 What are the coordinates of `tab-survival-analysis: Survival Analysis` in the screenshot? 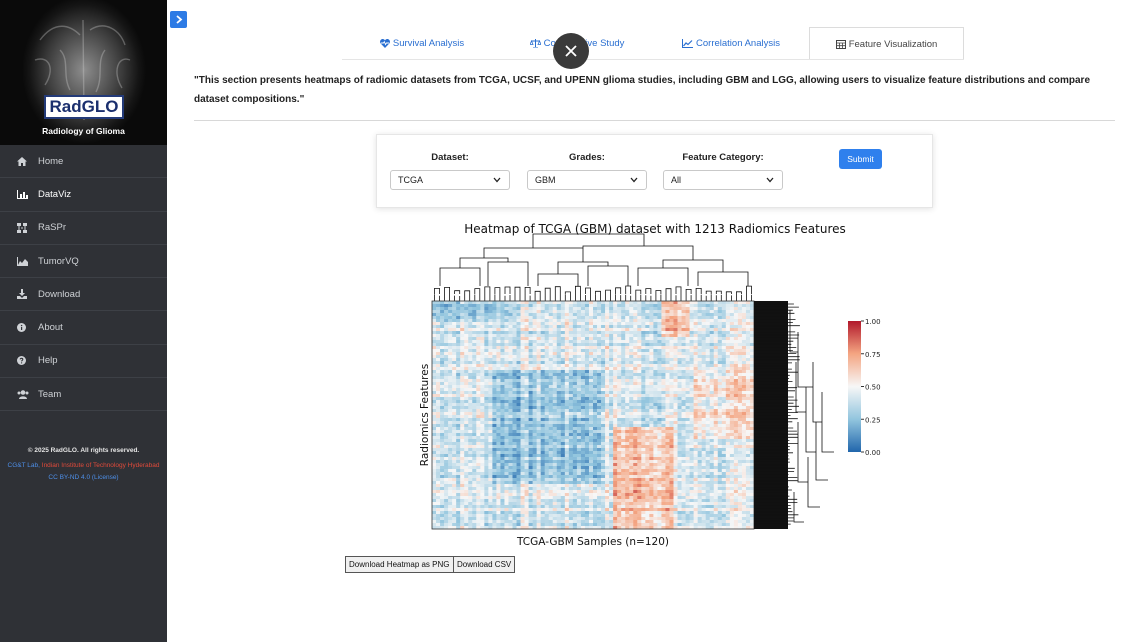 It's located at (422, 43).